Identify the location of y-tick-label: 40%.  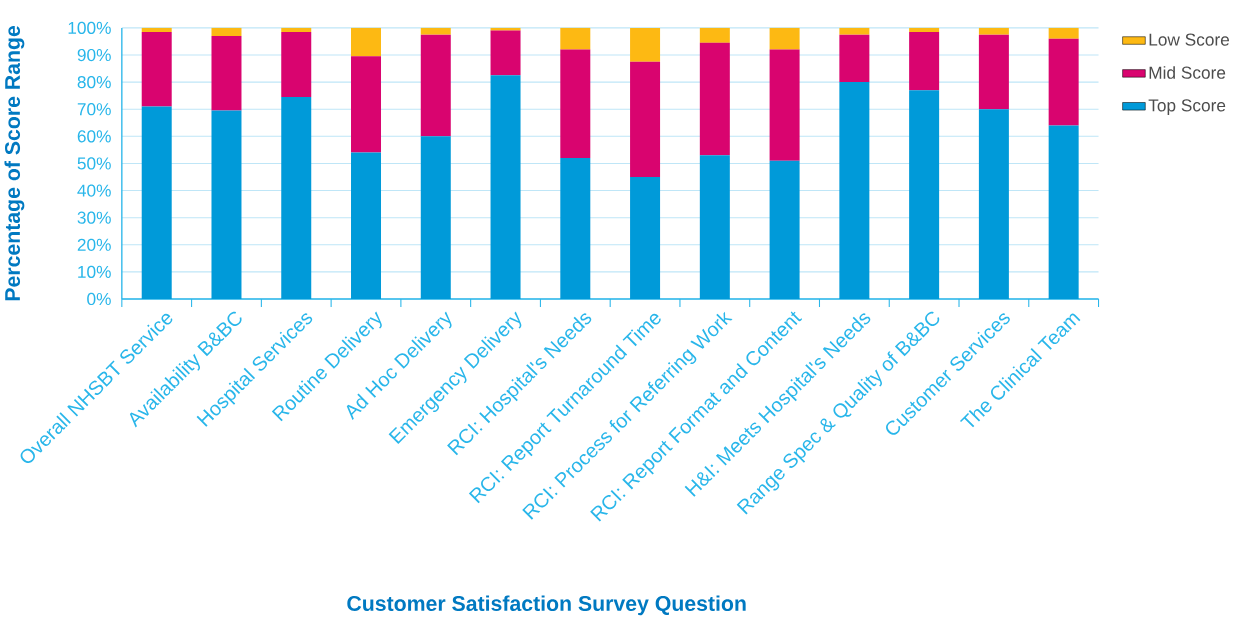
(94, 190).